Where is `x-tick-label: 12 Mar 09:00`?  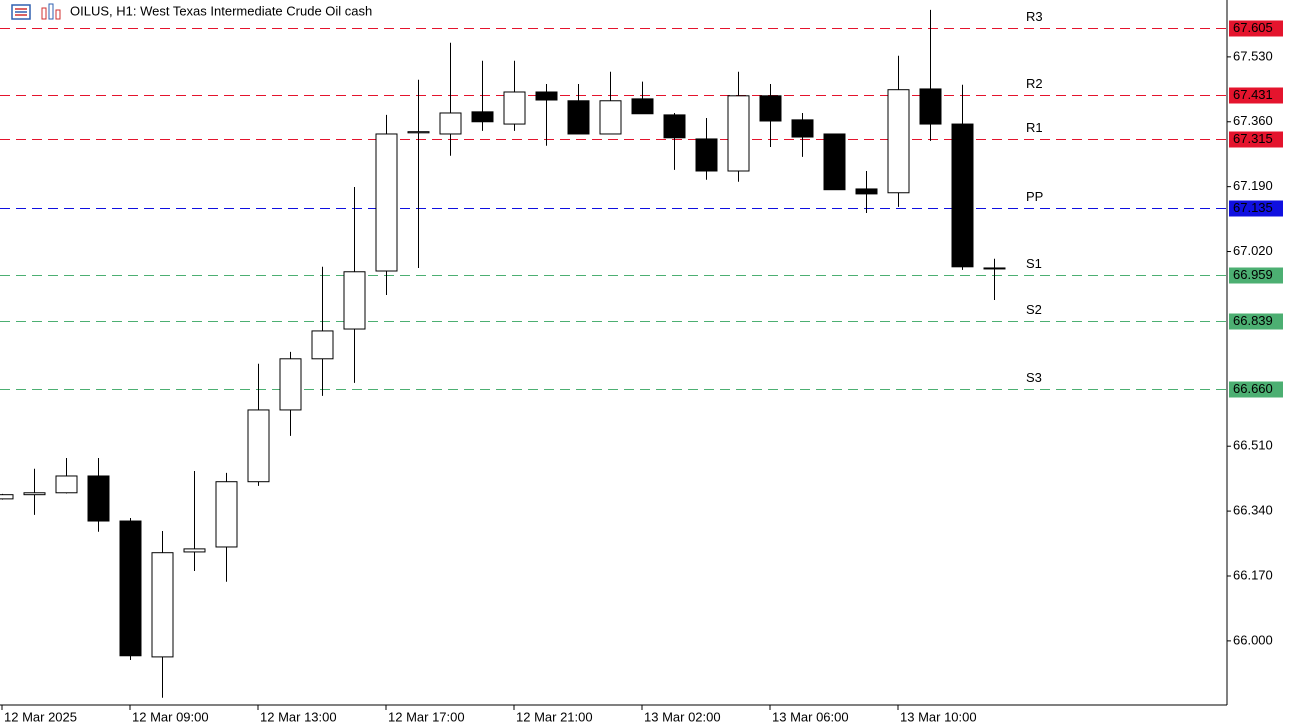 x-tick-label: 12 Mar 09:00 is located at coordinates (170, 716).